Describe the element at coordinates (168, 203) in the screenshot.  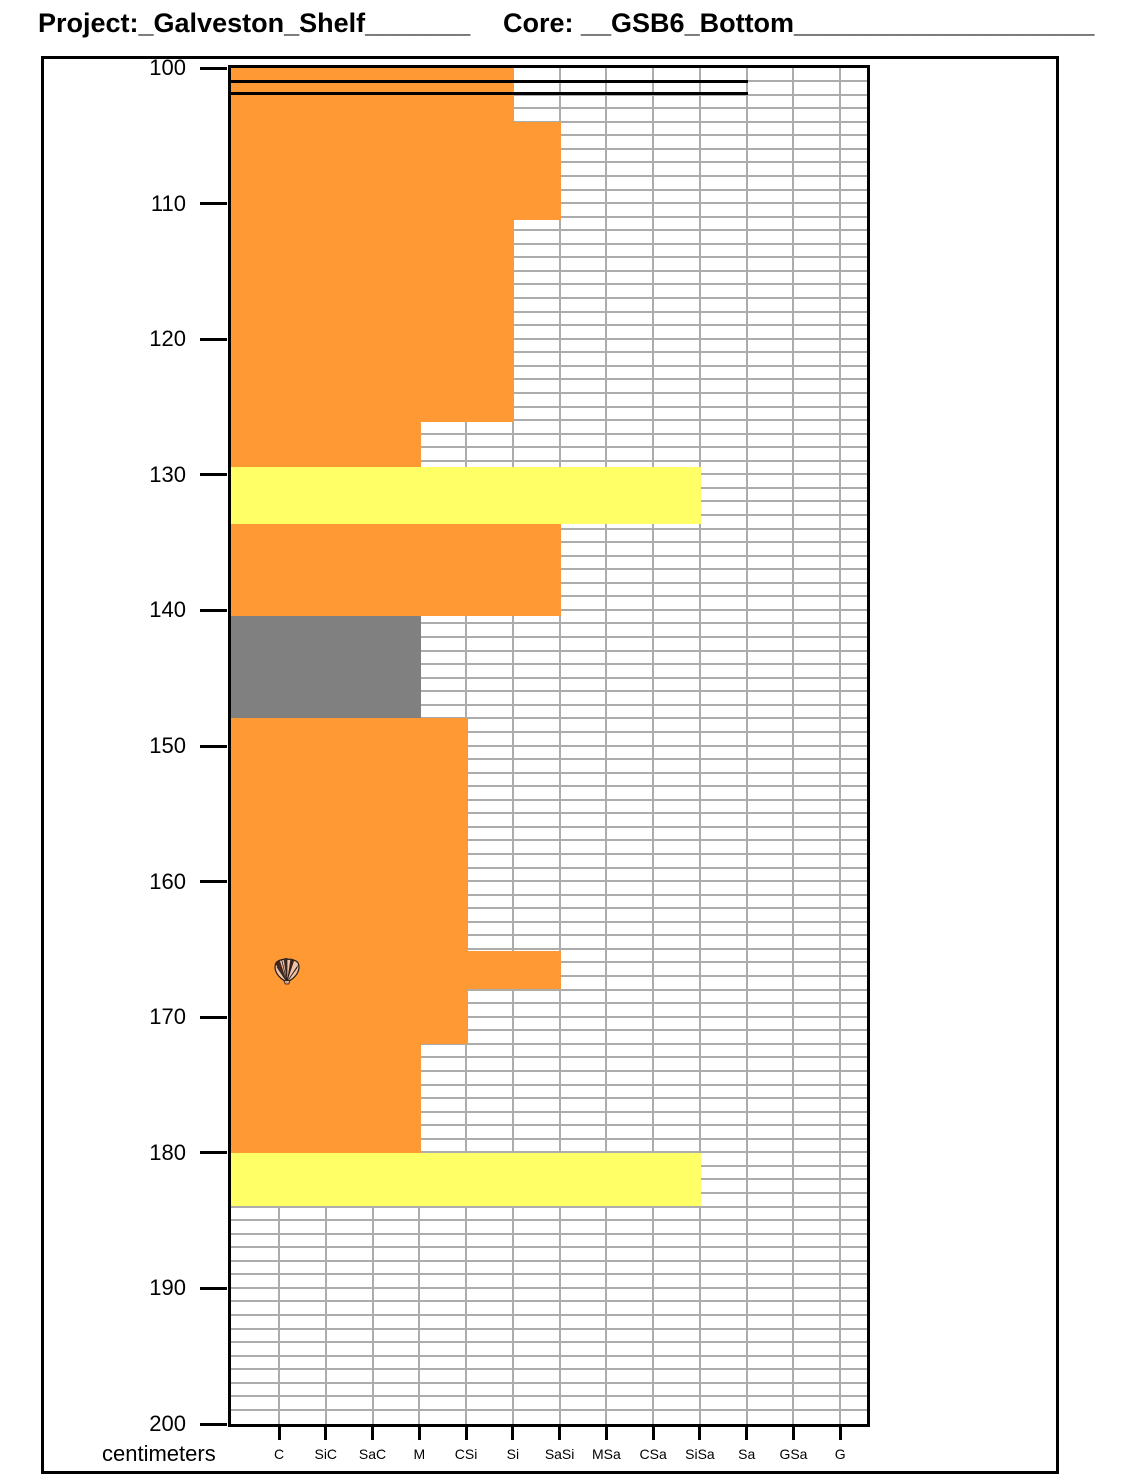
I see `depth-tick-label: 110` at that location.